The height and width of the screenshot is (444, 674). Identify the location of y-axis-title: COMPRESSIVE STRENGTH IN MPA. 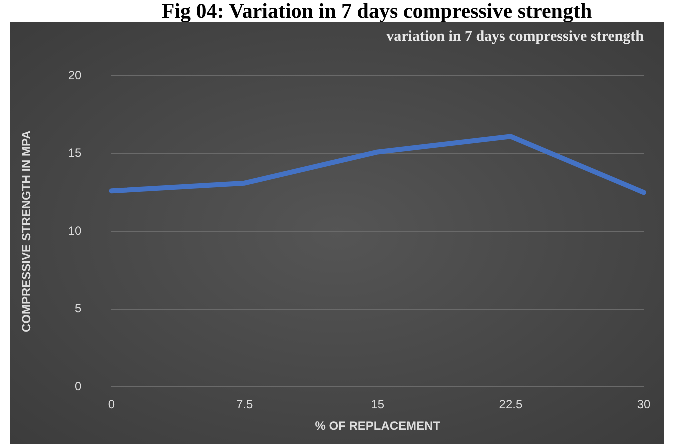
(27, 231).